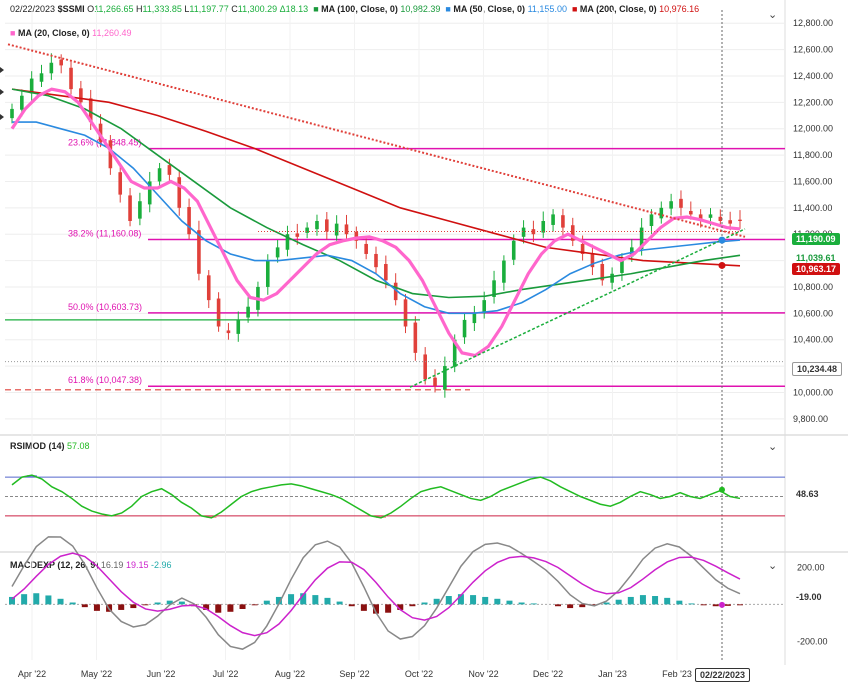 The width and height of the screenshot is (848, 683). What do you see at coordinates (773, 566) in the screenshot?
I see `collapse-macd-panel-icon: ⌄` at bounding box center [773, 566].